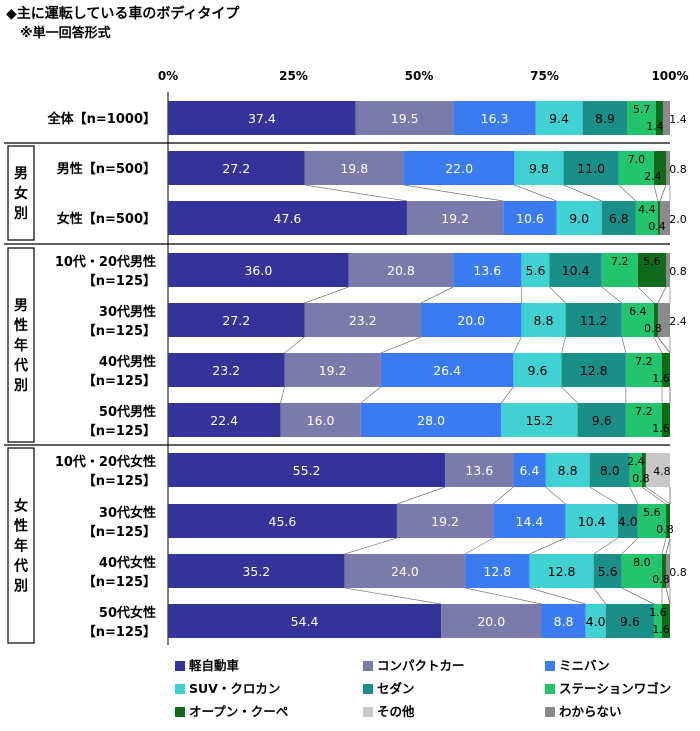  I want to click on data-label: 12.8, so click(594, 370).